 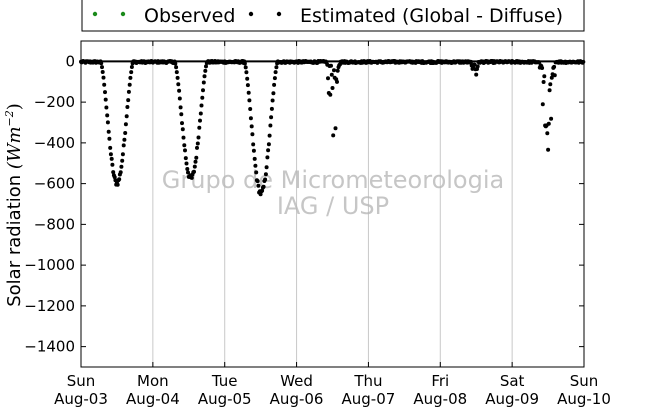 I want to click on watermark-line-2: IAG / USP, so click(x=333, y=206).